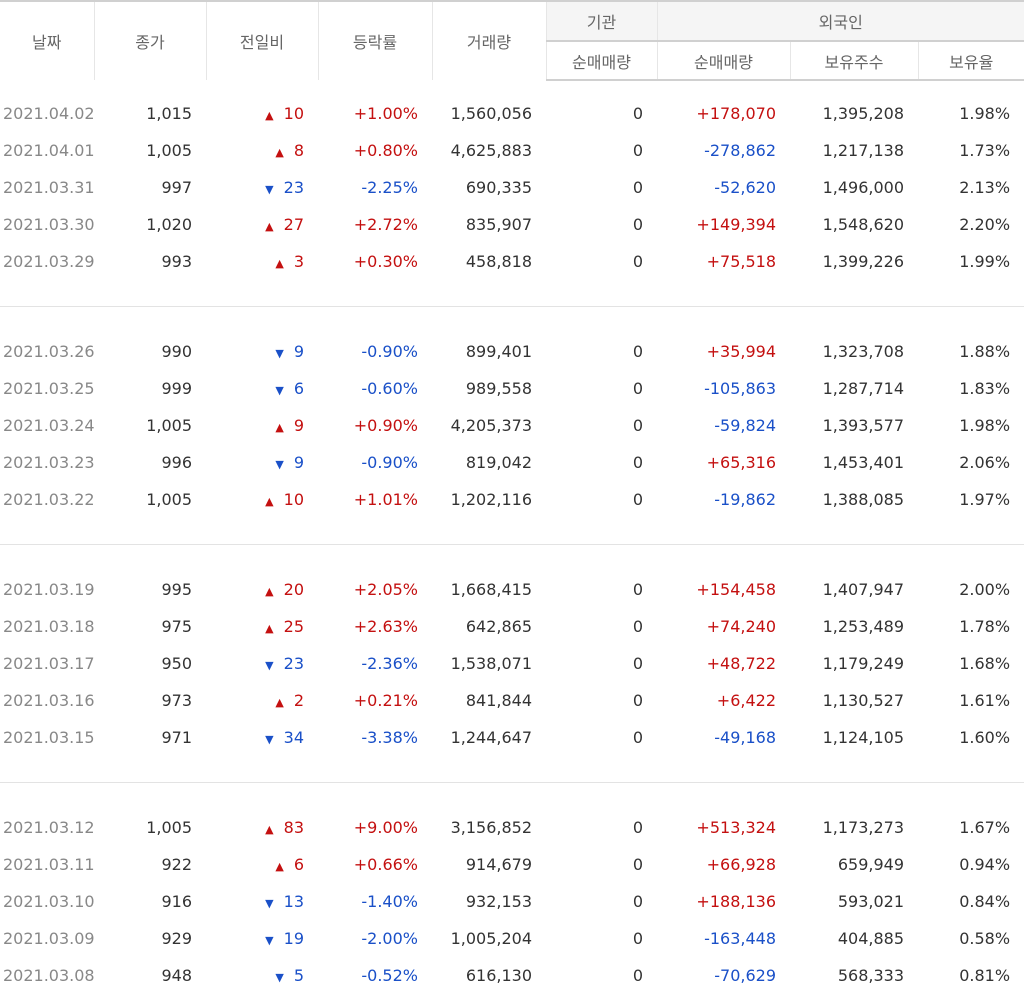 This screenshot has width=1024, height=994. I want to click on change-cell: ▼ 9, so click(262, 462).